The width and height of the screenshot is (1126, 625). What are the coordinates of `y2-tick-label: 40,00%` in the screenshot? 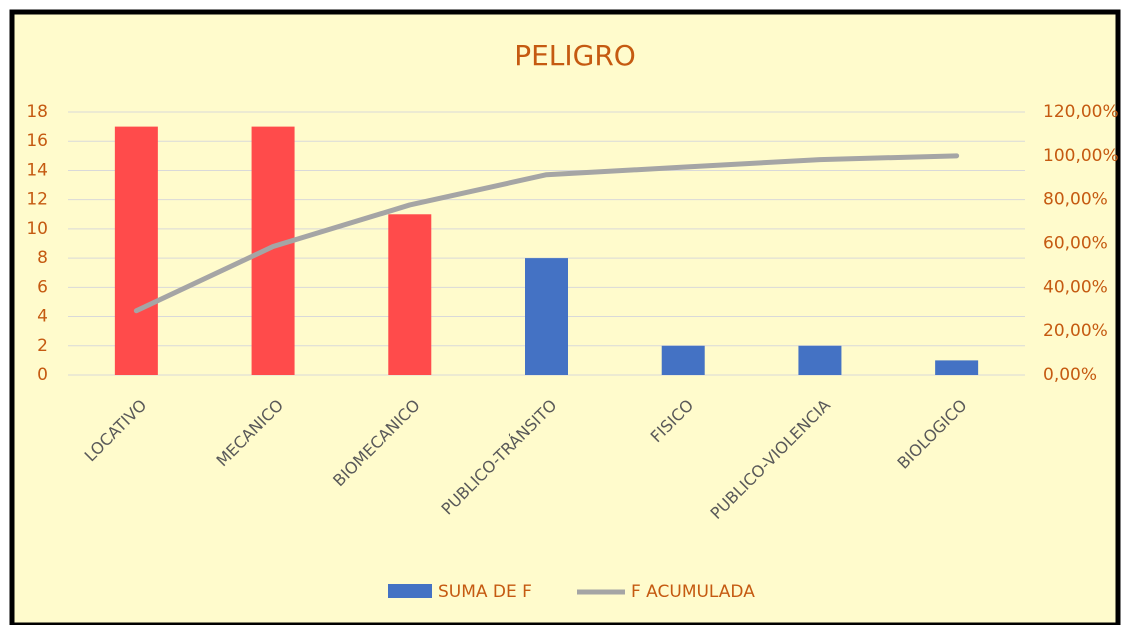 It's located at (1075, 287).